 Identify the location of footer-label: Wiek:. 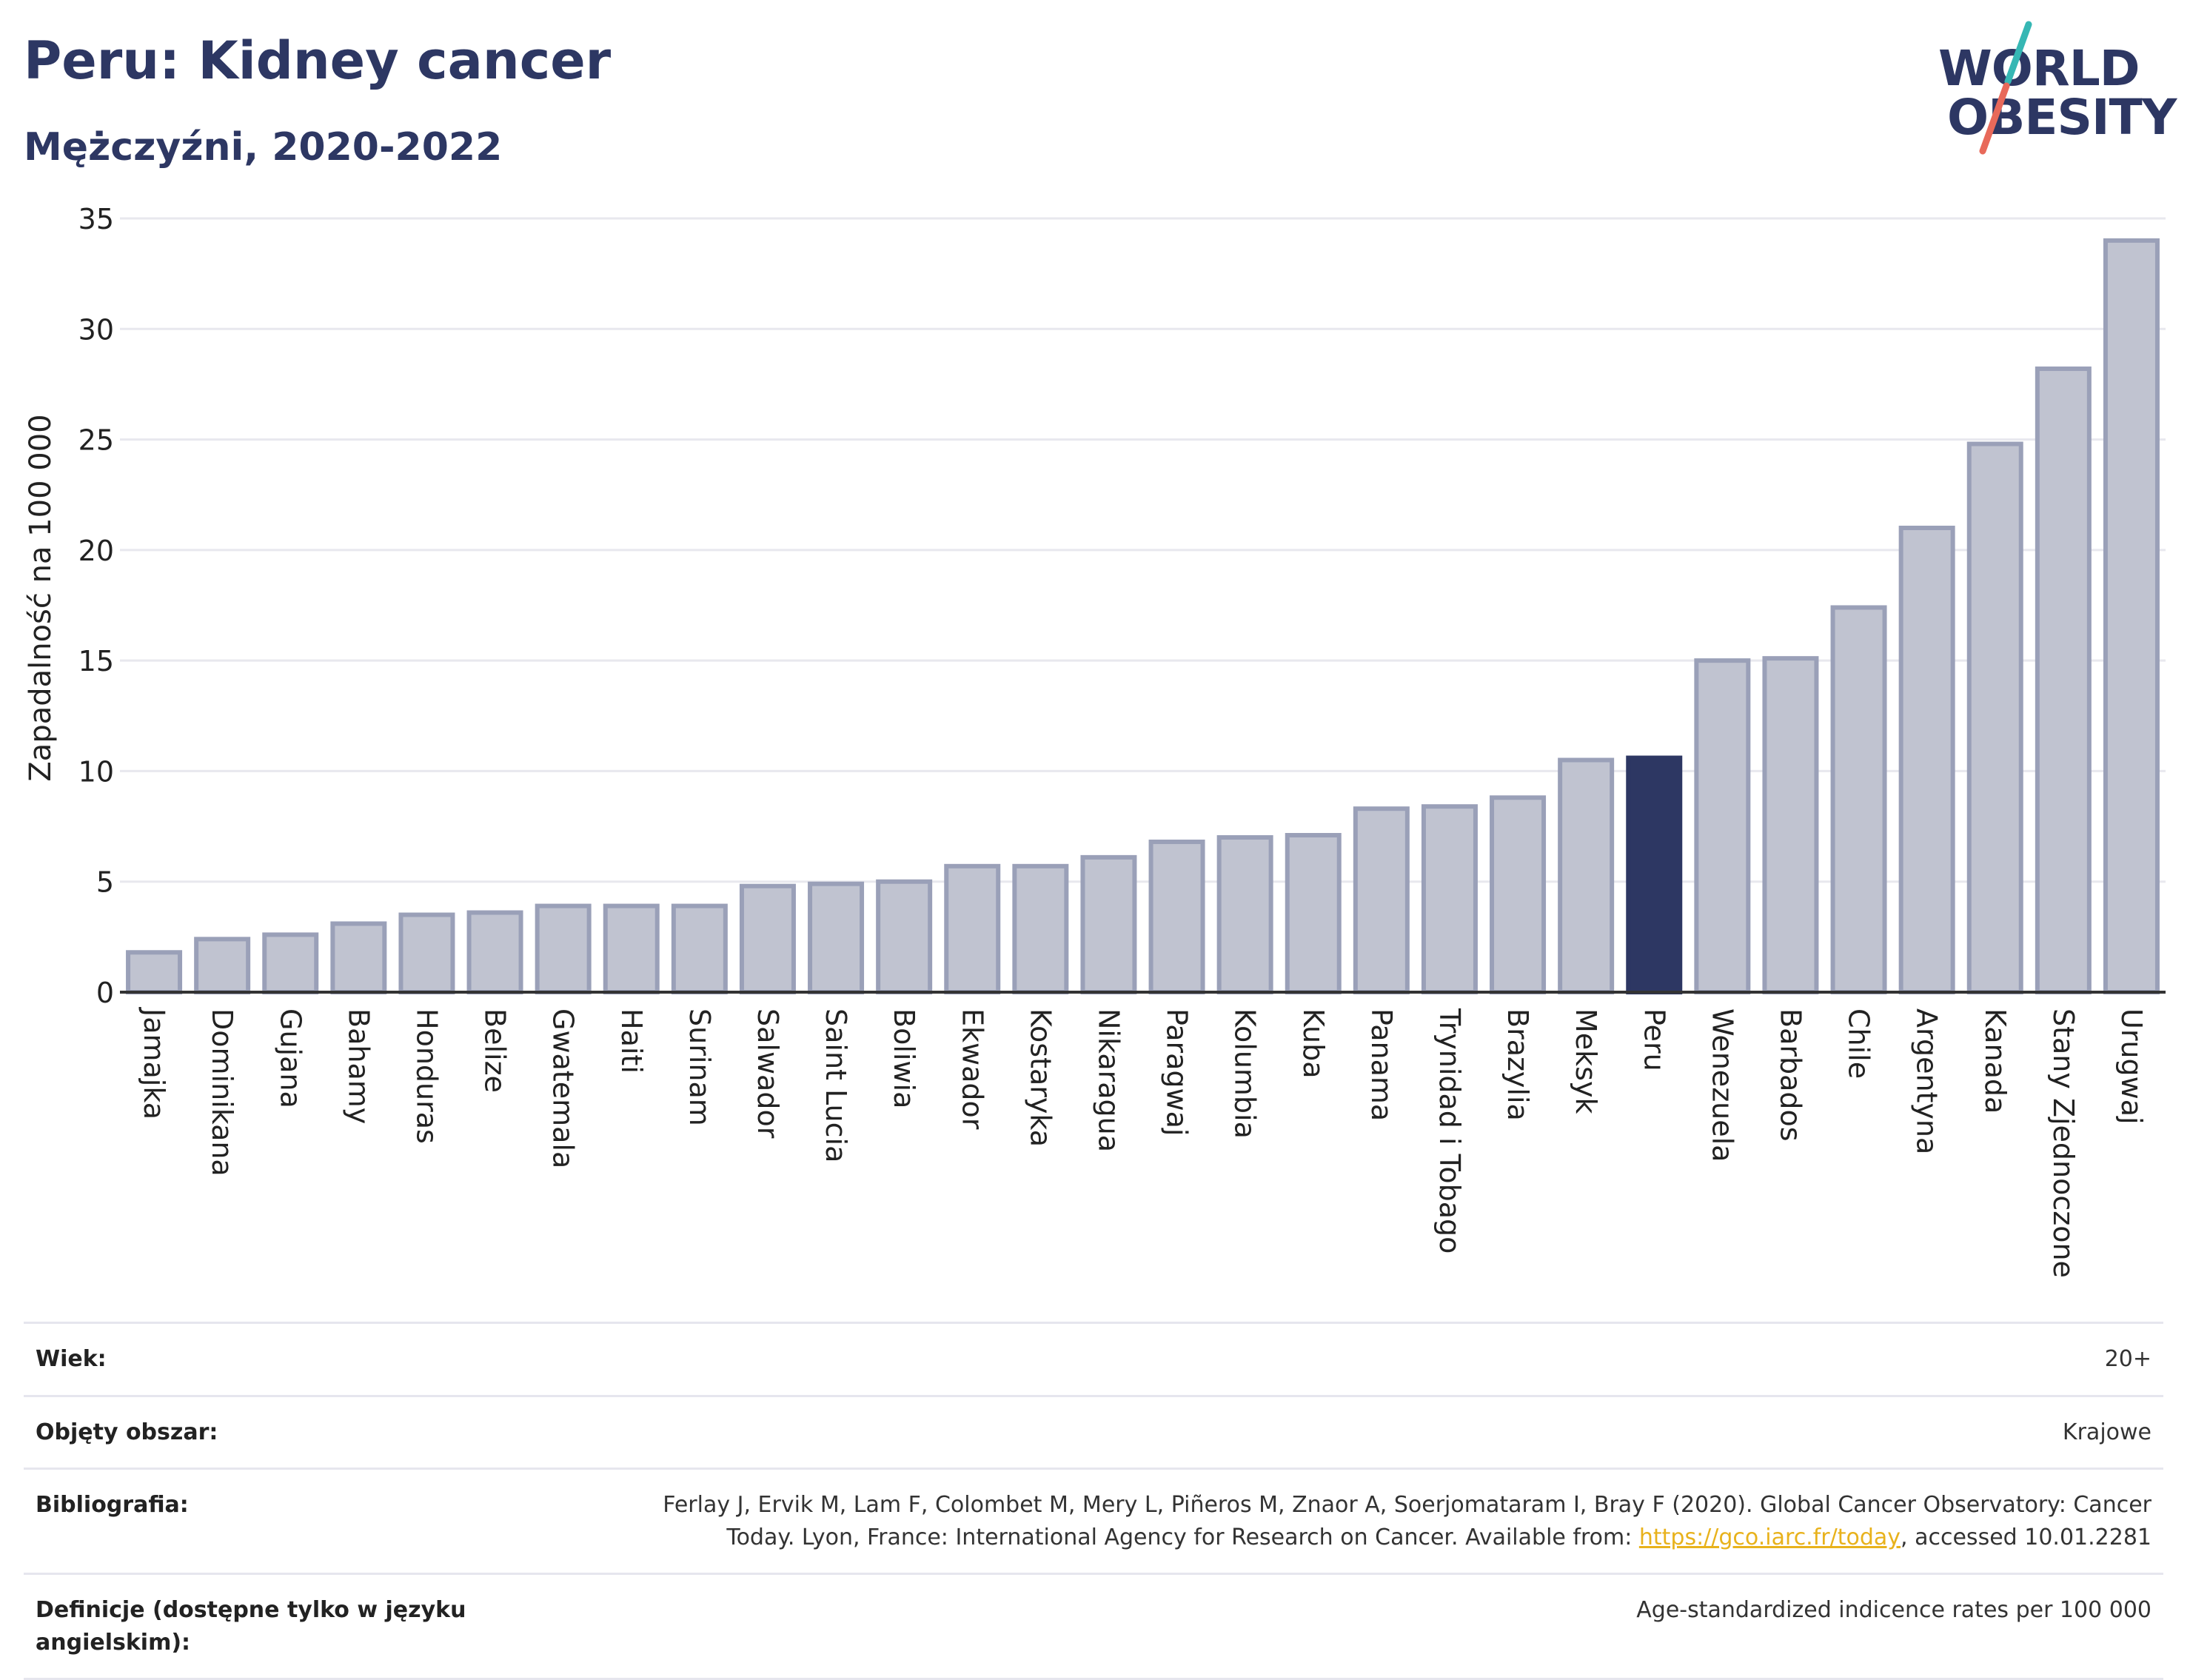
(71, 1359).